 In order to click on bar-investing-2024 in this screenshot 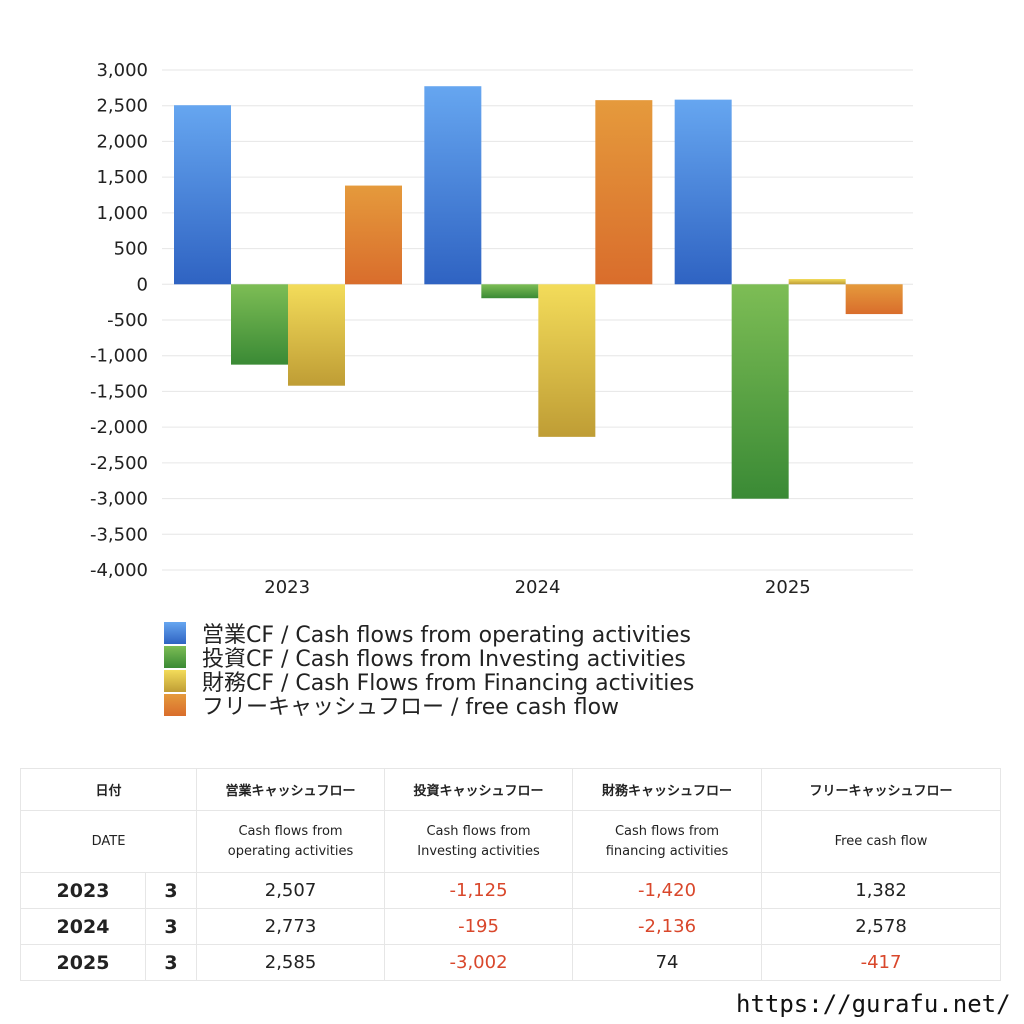, I will do `click(510, 291)`.